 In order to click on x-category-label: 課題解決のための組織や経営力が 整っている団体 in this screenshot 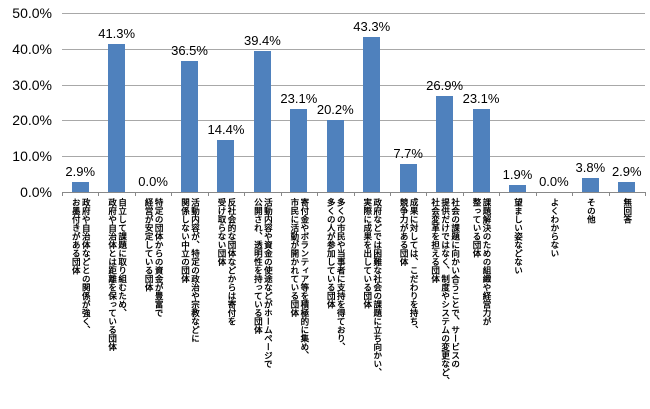, I will do `click(481, 262)`.